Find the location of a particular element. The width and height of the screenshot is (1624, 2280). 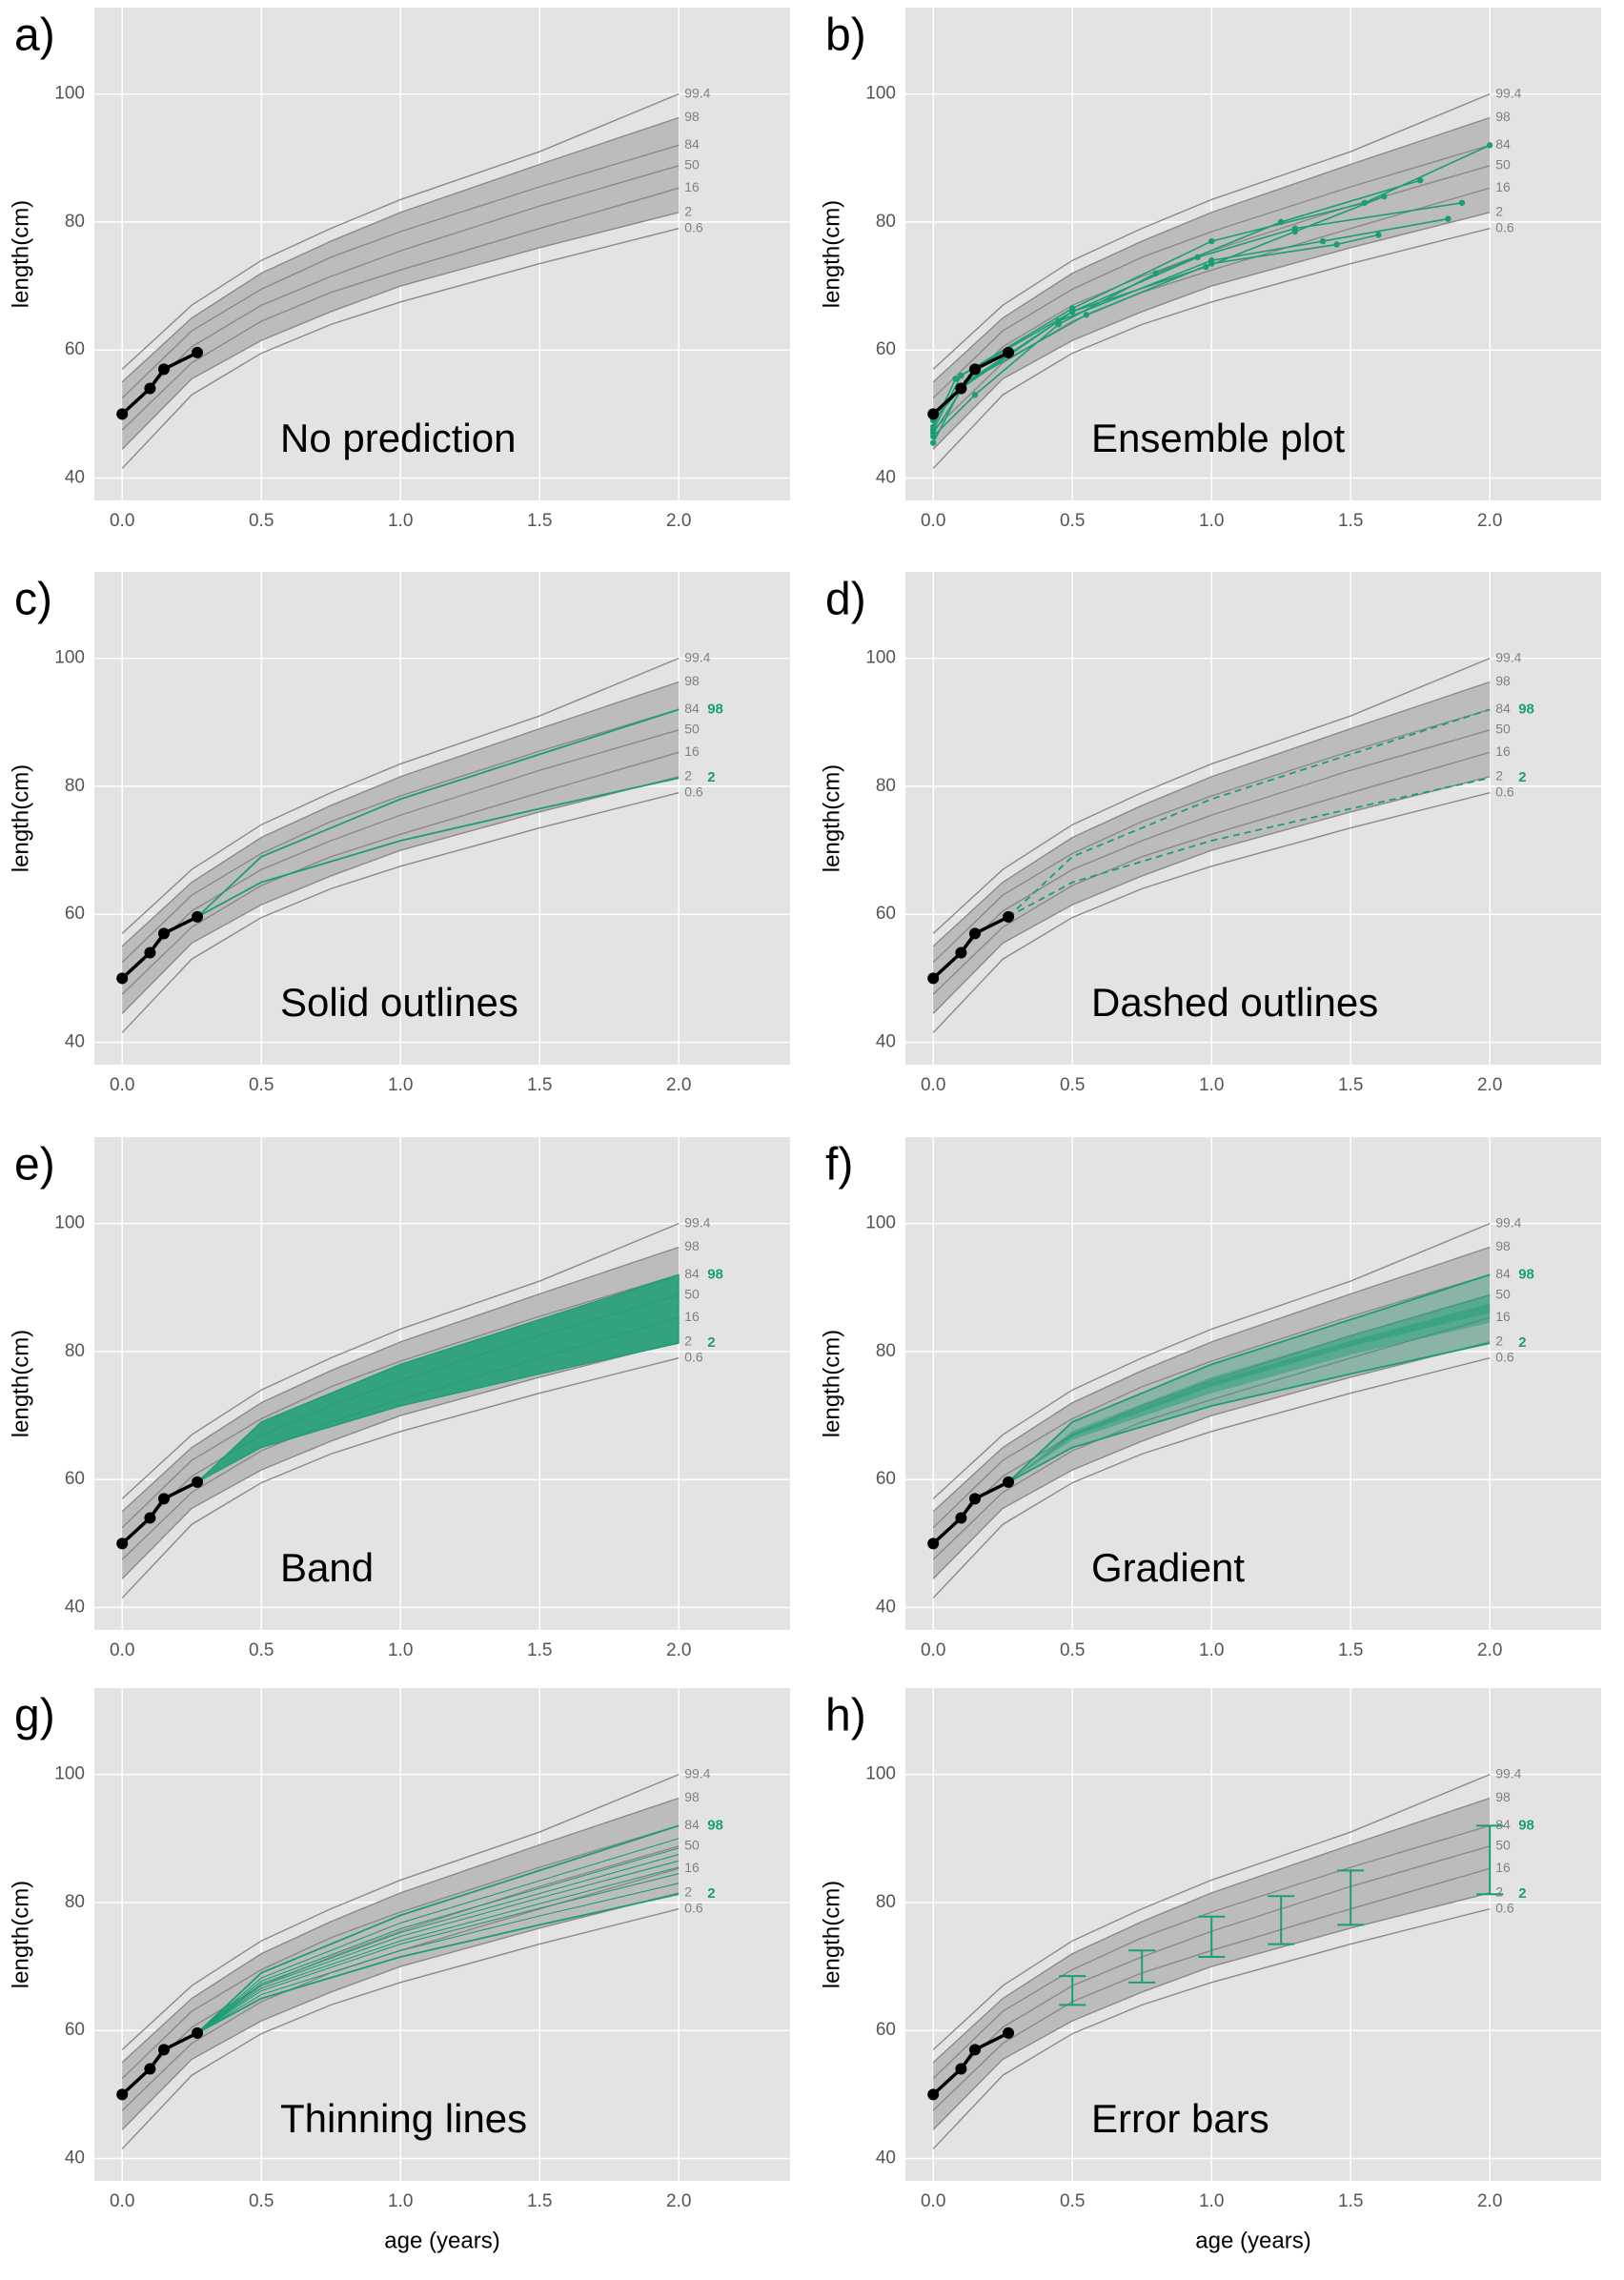

y-tick-label: 80 is located at coordinates (75, 1351).